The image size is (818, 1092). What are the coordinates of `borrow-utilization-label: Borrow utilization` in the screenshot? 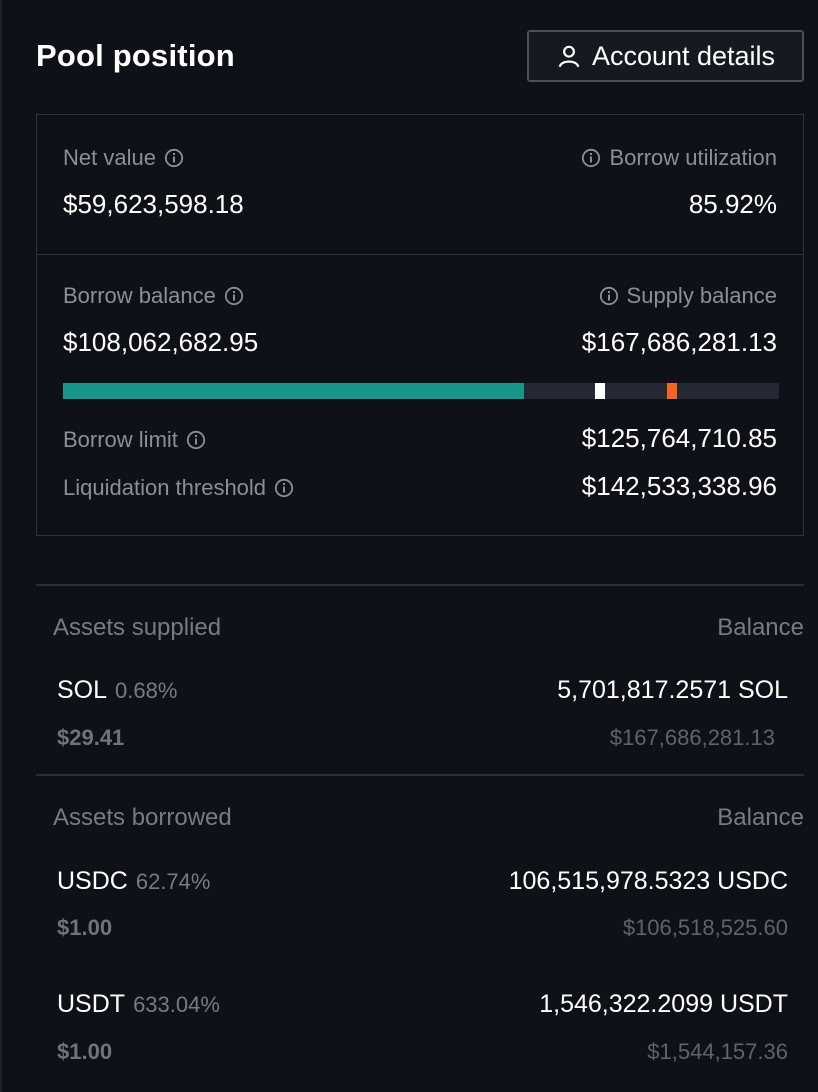 It's located at (693, 157).